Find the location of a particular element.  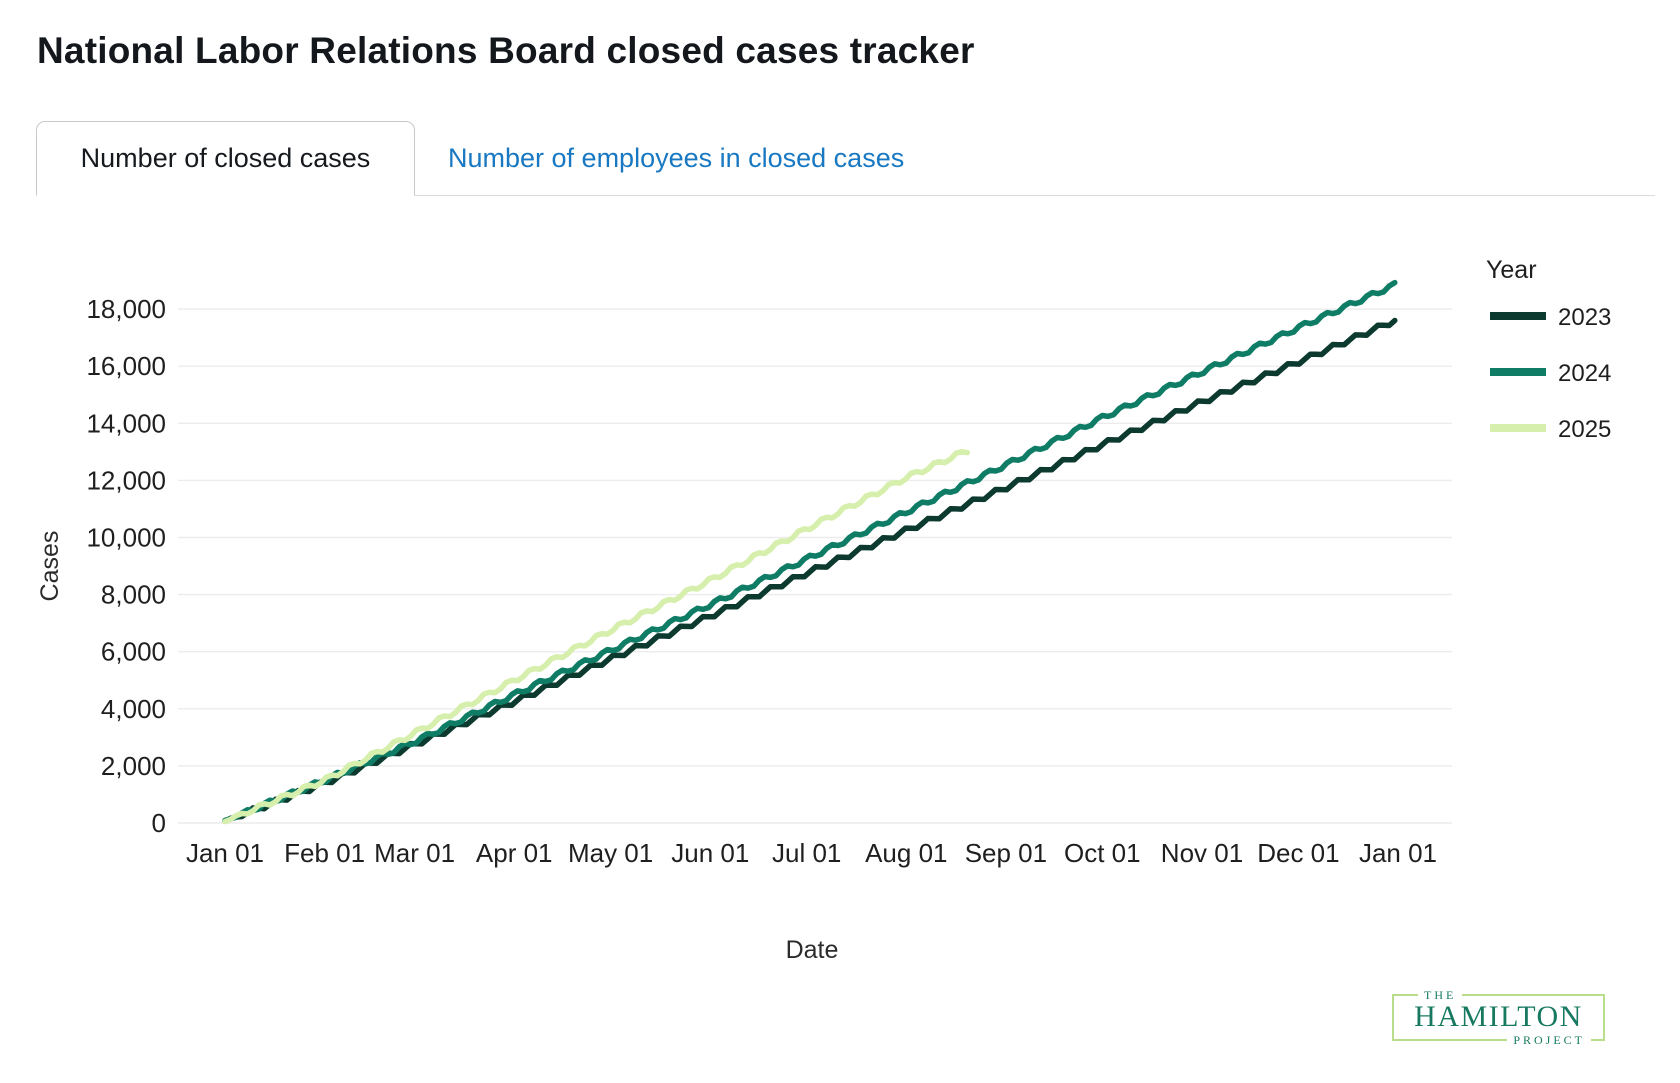

x-axis-title: Date is located at coordinates (812, 950).